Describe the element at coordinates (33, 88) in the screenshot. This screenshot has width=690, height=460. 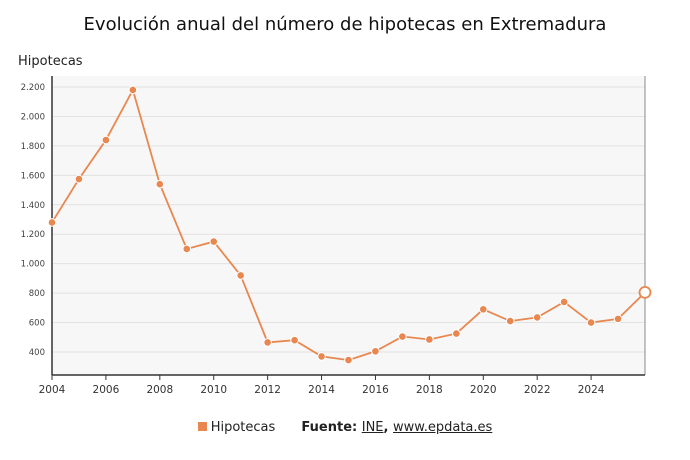
I see `y-tick-label: 2.200` at that location.